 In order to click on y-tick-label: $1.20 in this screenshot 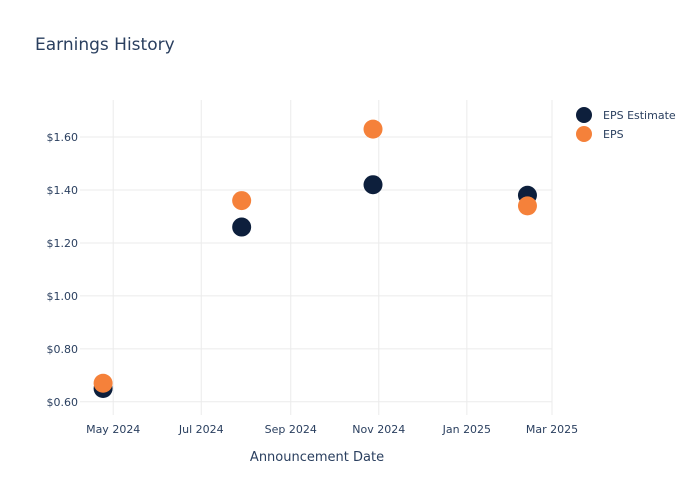, I will do `click(63, 243)`.